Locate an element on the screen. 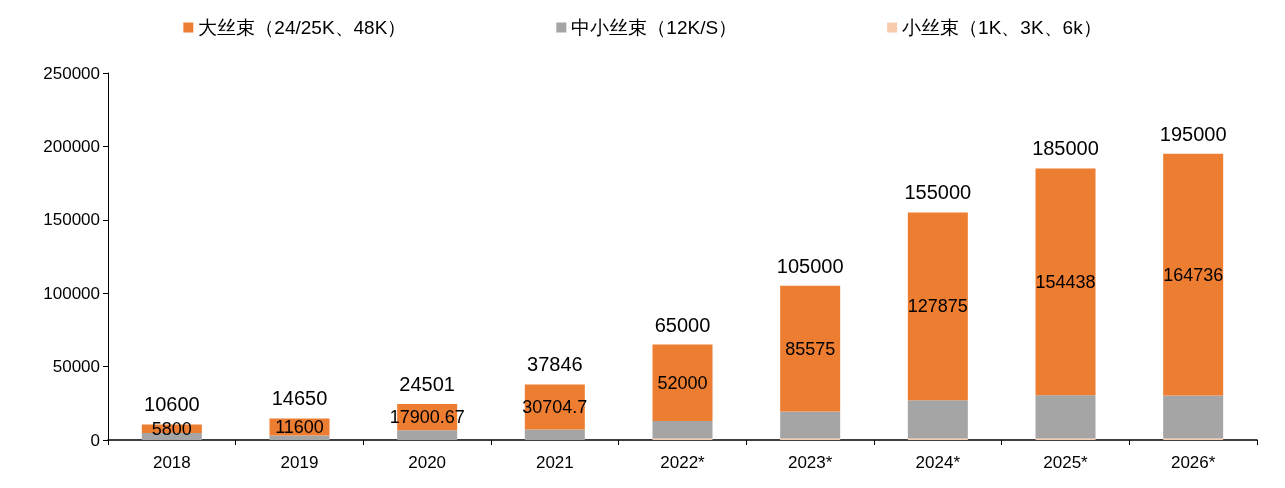  x-tick-label: 2025* is located at coordinates (1066, 462).